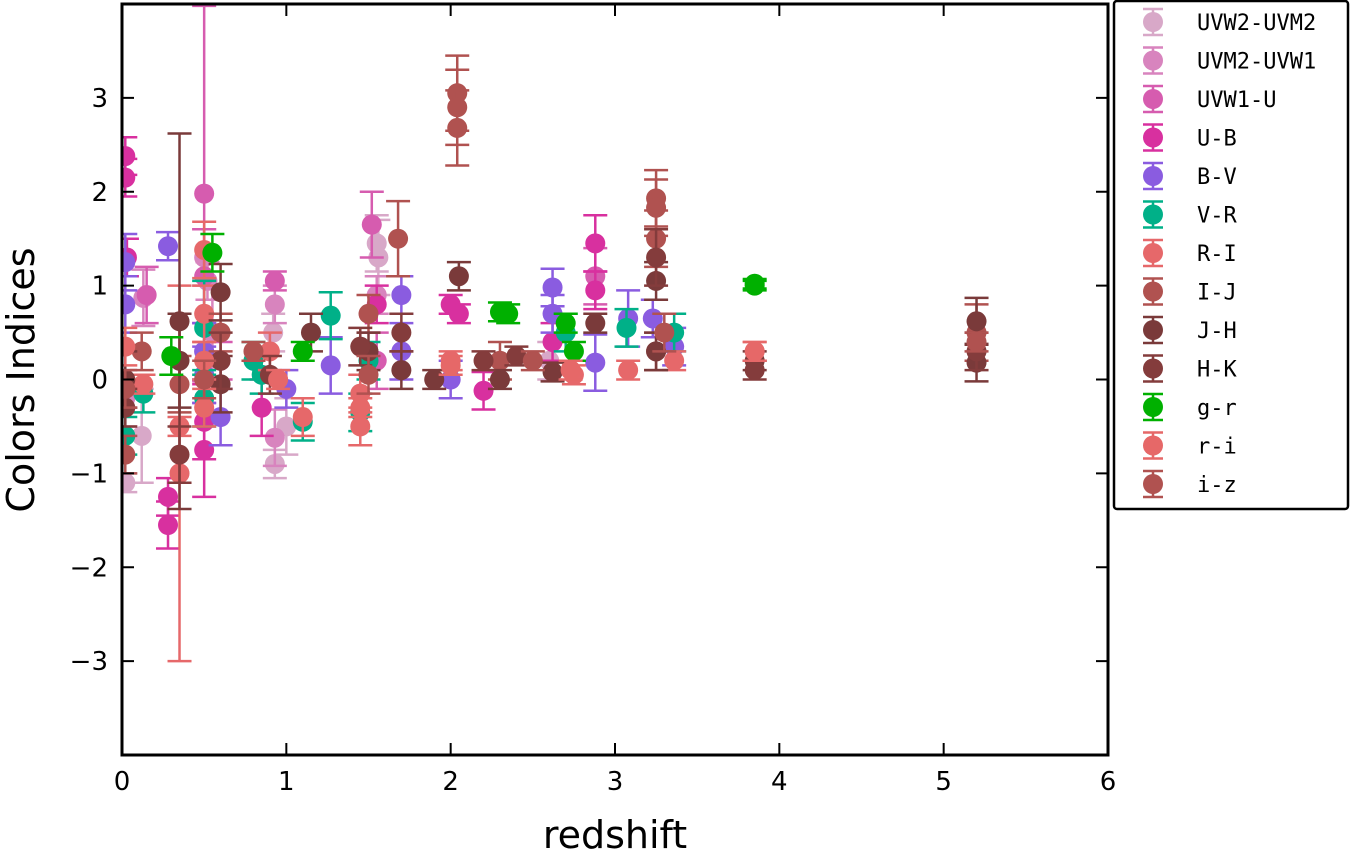  I want to click on y-tick-label: 0, so click(99, 381).